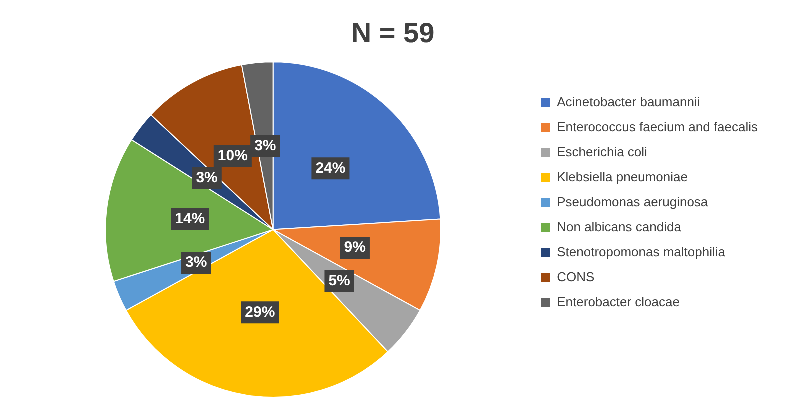  Describe the element at coordinates (618, 302) in the screenshot. I see `legend-label: Enterobacter cloacae` at that location.